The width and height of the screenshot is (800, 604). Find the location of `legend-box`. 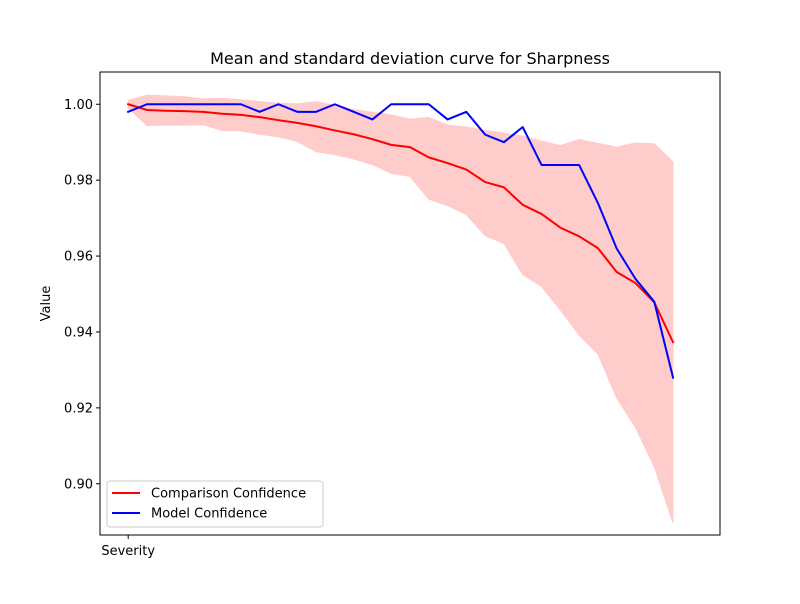

legend-box is located at coordinates (215, 504).